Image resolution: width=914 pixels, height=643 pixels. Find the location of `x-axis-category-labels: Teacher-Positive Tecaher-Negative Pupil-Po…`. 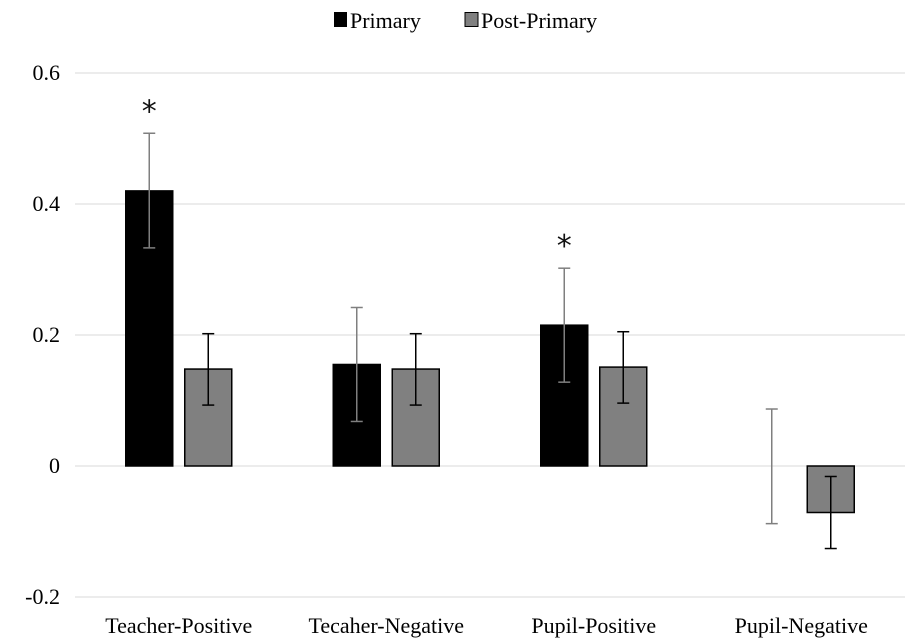

x-axis-category-labels: Teacher-Positive Tecaher-Negative Pupil-Po… is located at coordinates (486, 625).